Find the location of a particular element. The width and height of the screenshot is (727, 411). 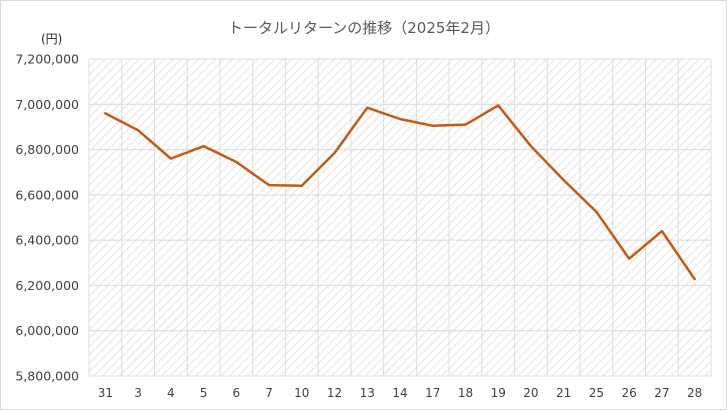

y-axis-unit-label: (円) is located at coordinates (51, 39).